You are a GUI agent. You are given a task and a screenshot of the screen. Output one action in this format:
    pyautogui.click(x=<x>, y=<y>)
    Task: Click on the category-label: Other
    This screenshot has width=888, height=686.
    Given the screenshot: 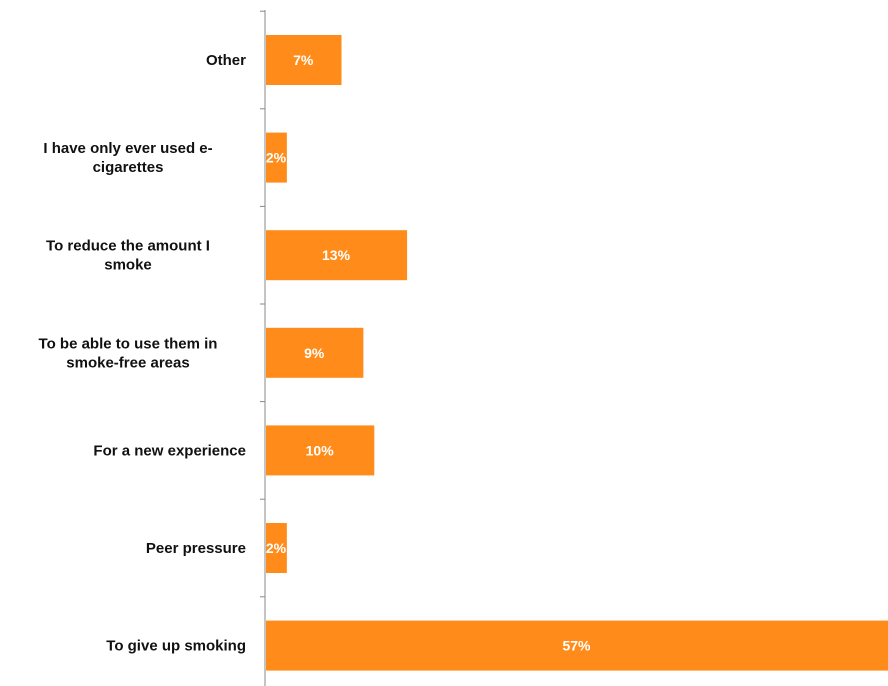 What is the action you would take?
    pyautogui.click(x=226, y=60)
    